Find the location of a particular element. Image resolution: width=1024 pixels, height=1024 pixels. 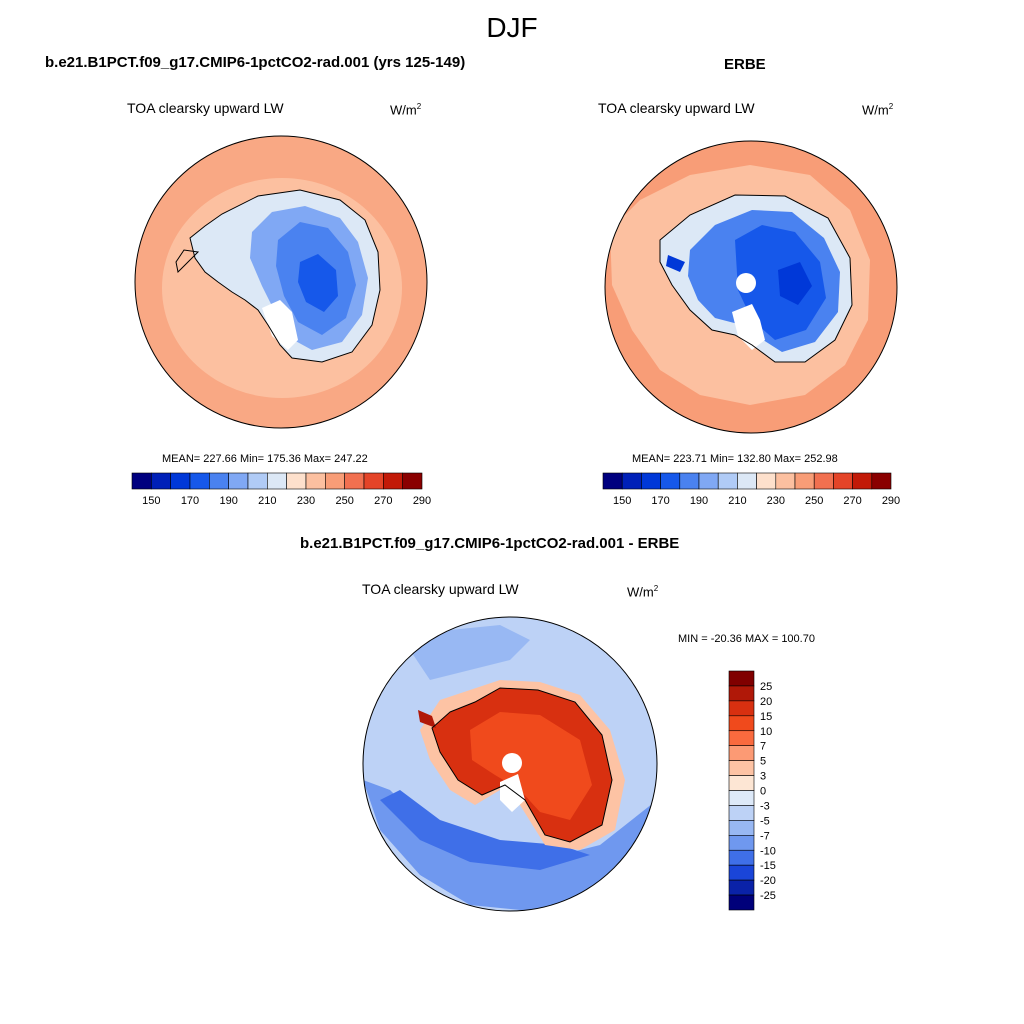

model-map-border is located at coordinates (281, 282).